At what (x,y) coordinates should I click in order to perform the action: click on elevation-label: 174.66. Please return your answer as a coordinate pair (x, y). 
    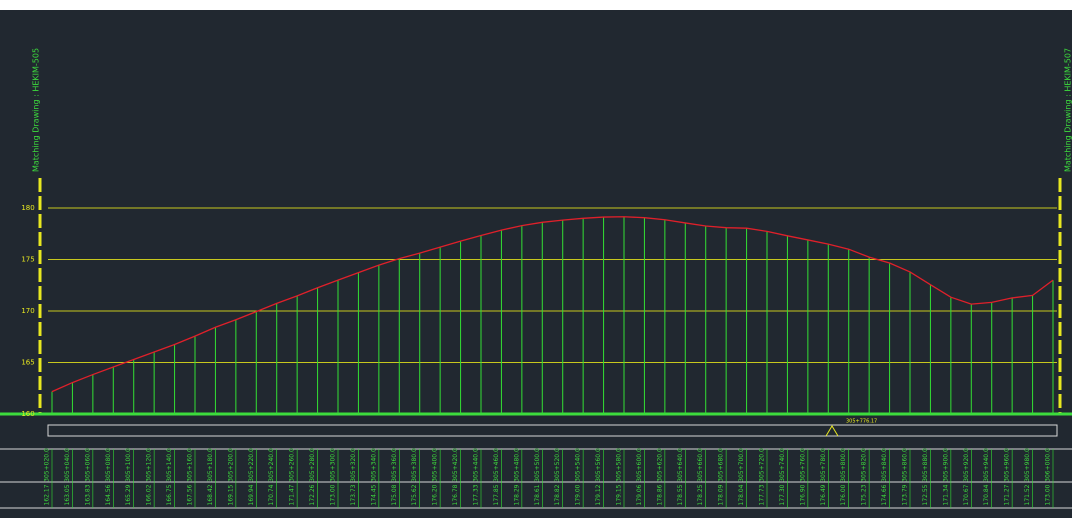
    Looking at the image, I should click on (884, 494).